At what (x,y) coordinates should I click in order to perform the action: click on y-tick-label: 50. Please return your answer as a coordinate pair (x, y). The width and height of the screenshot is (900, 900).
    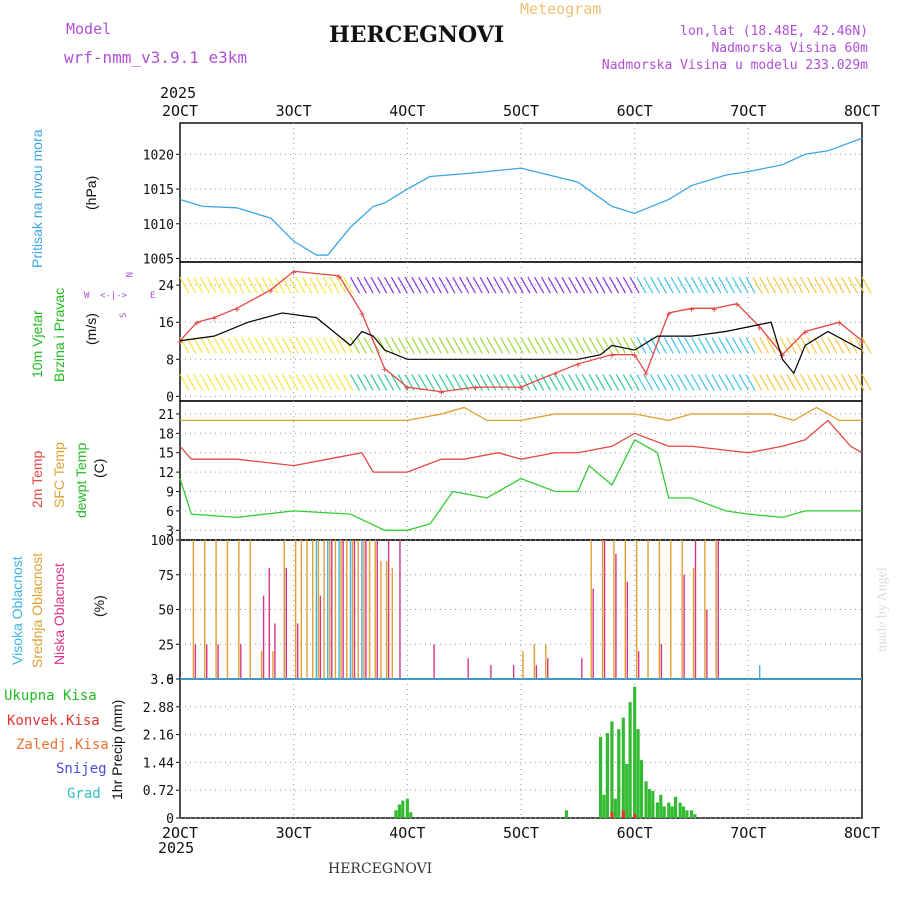
    Looking at the image, I should click on (166, 611).